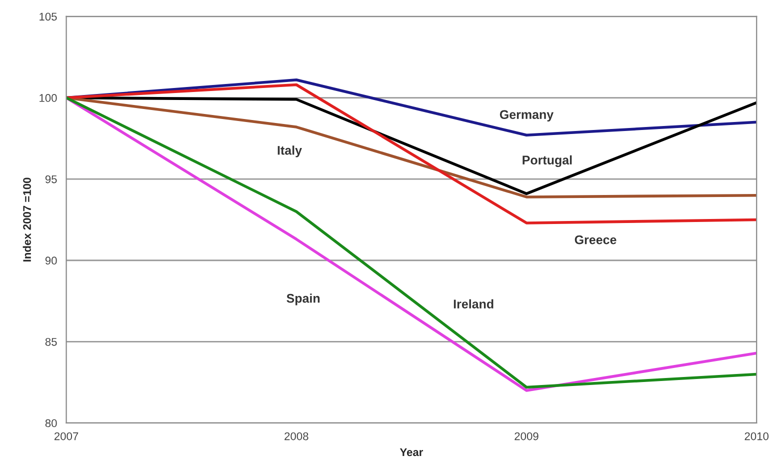 The width and height of the screenshot is (780, 470). What do you see at coordinates (51, 342) in the screenshot?
I see `y-tick-label: 85` at bounding box center [51, 342].